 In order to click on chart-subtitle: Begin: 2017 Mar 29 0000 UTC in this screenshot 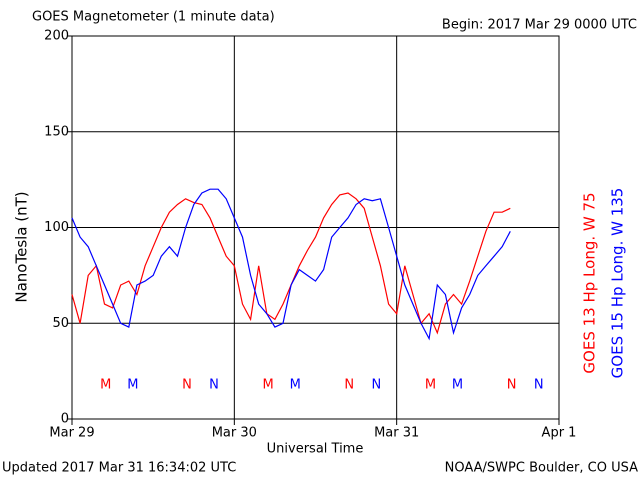, I will do `click(539, 25)`.